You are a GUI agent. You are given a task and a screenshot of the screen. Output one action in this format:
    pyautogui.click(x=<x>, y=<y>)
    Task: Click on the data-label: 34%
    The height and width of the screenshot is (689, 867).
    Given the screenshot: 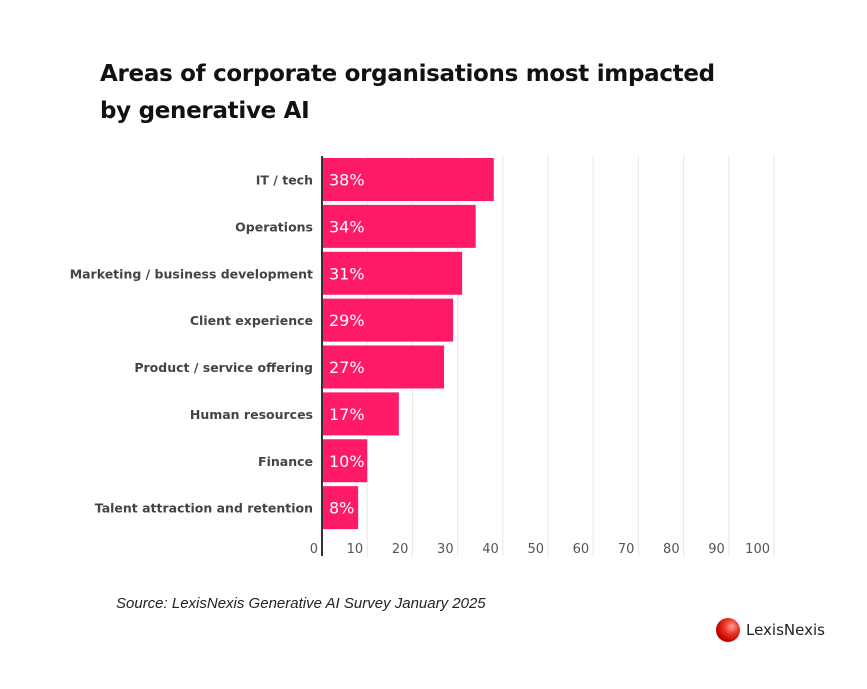 What is the action you would take?
    pyautogui.click(x=347, y=226)
    